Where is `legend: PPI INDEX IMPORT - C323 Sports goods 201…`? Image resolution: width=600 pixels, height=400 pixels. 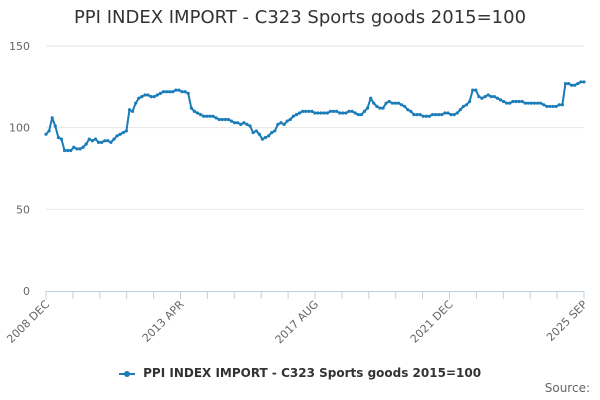 legend: PPI INDEX IMPORT - C323 Sports goods 201… is located at coordinates (300, 373).